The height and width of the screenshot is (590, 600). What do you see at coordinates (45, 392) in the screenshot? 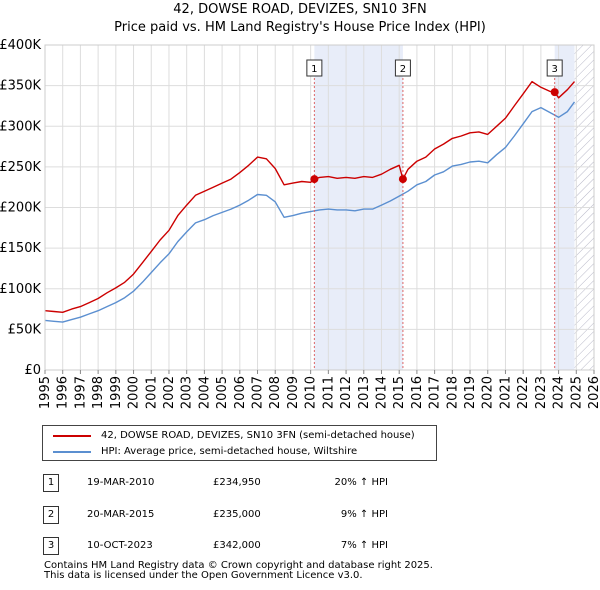
I see `x-tick-label: 1995` at bounding box center [45, 392].